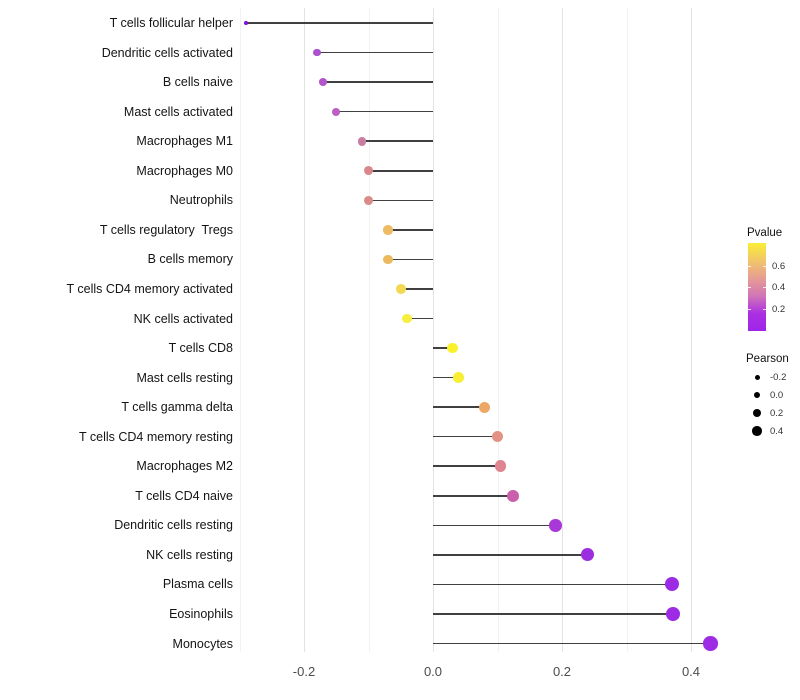 Image resolution: width=800 pixels, height=700 pixels. Describe the element at coordinates (777, 395) in the screenshot. I see `pearson-size-label: 0.0` at that location.